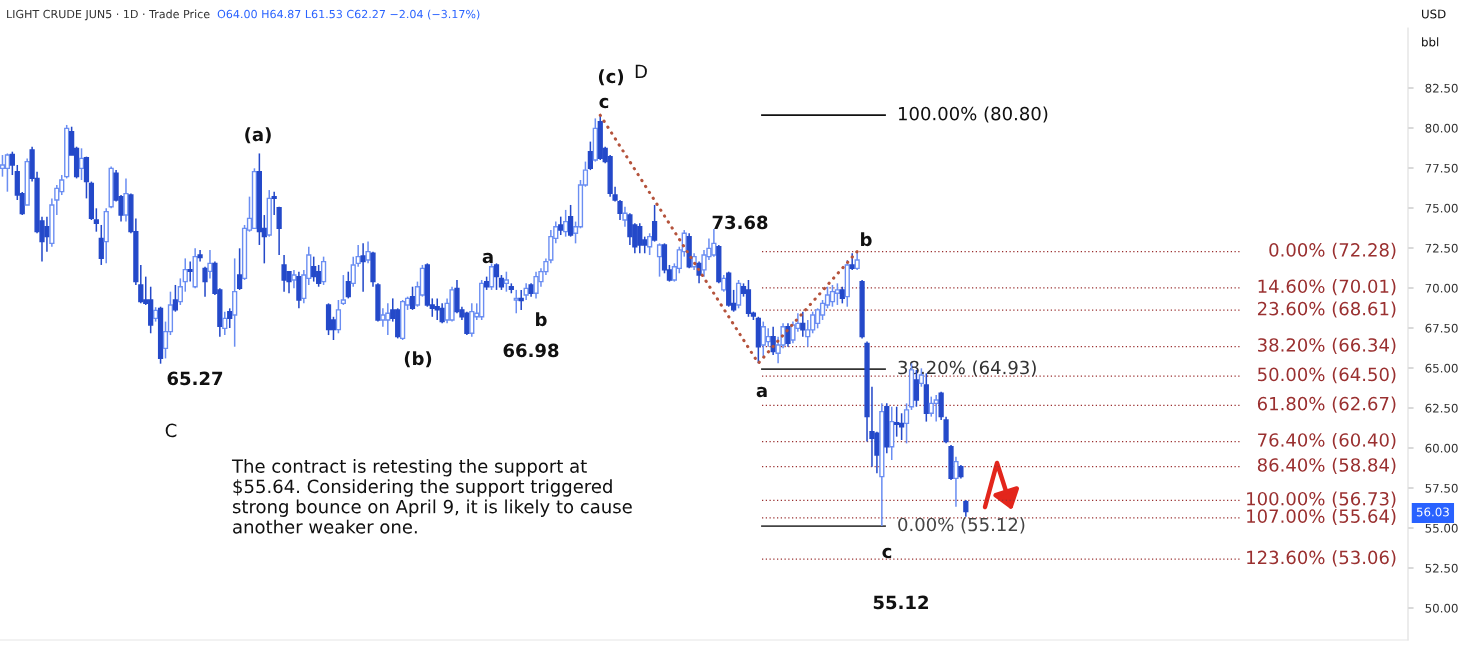 Image resolution: width=1464 pixels, height=645 pixels. Describe the element at coordinates (961, 525) in the screenshot. I see `ref-line-label: 0.00% (55.12)` at that location.